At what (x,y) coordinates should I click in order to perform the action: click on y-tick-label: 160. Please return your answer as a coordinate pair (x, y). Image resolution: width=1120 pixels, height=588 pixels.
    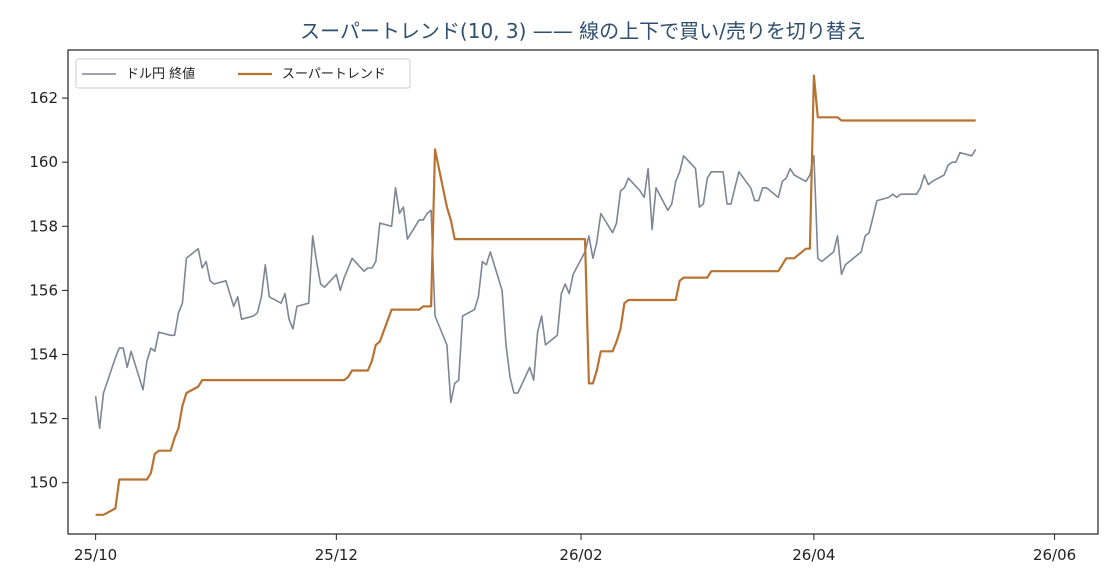
    Looking at the image, I should click on (43, 162).